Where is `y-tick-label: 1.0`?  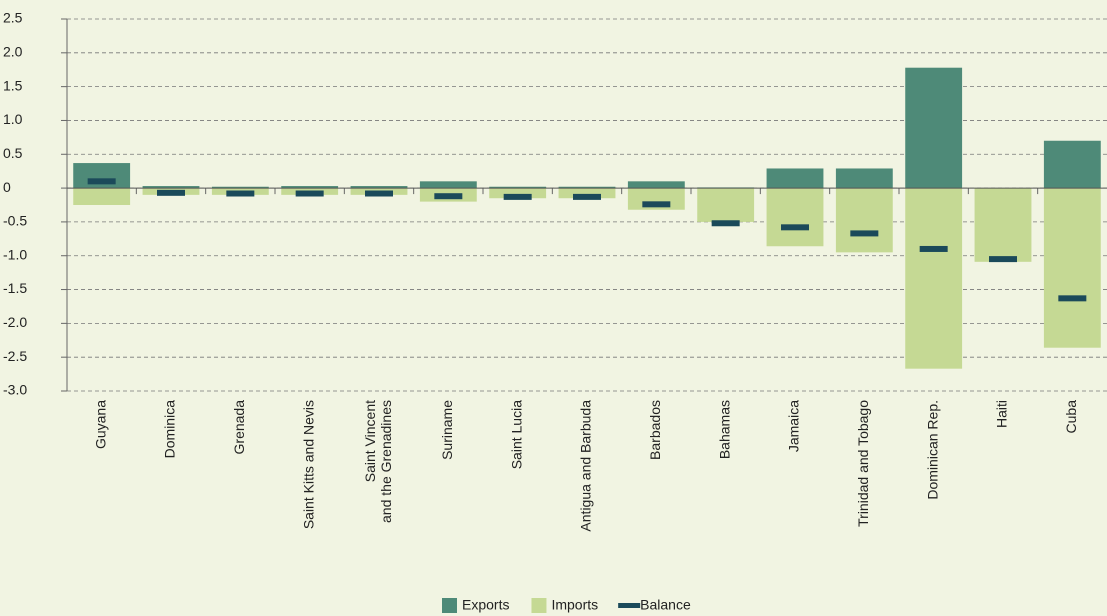 y-tick-label: 1.0 is located at coordinates (13, 119).